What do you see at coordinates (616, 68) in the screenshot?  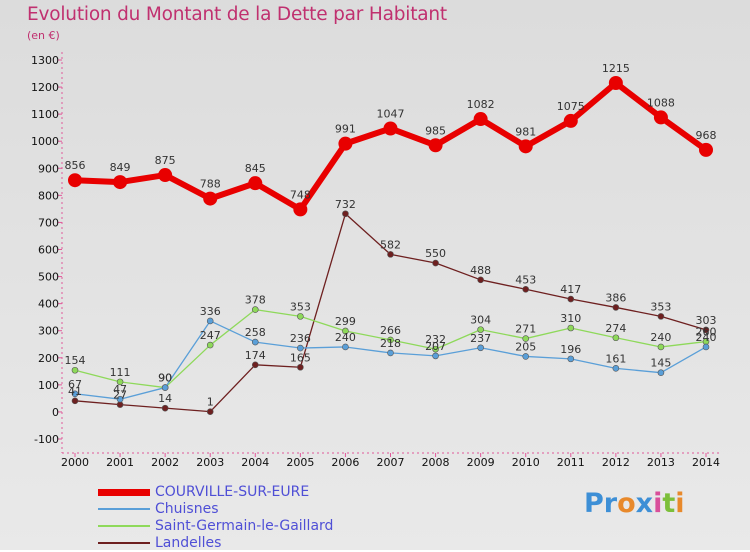 I see `data-label: 1215` at bounding box center [616, 68].